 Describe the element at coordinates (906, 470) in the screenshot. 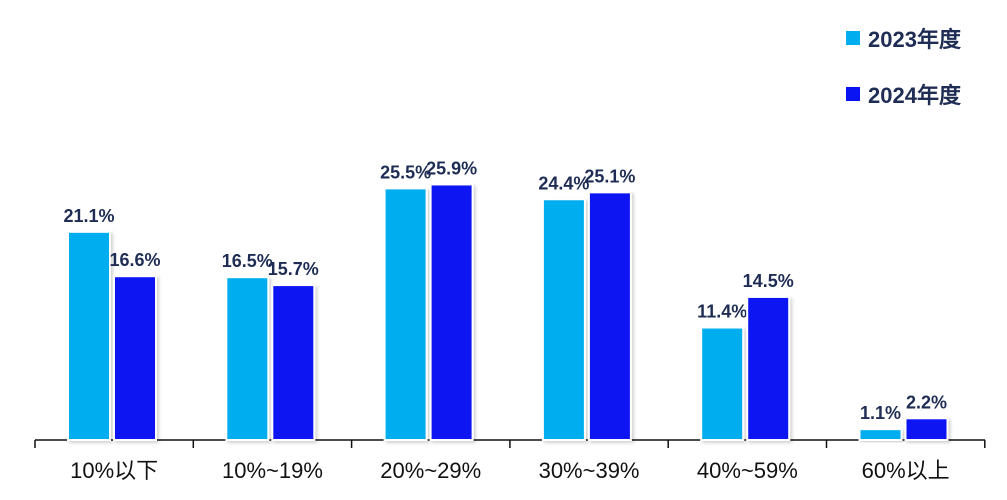

I see `x-tick-label: 60%以上` at that location.